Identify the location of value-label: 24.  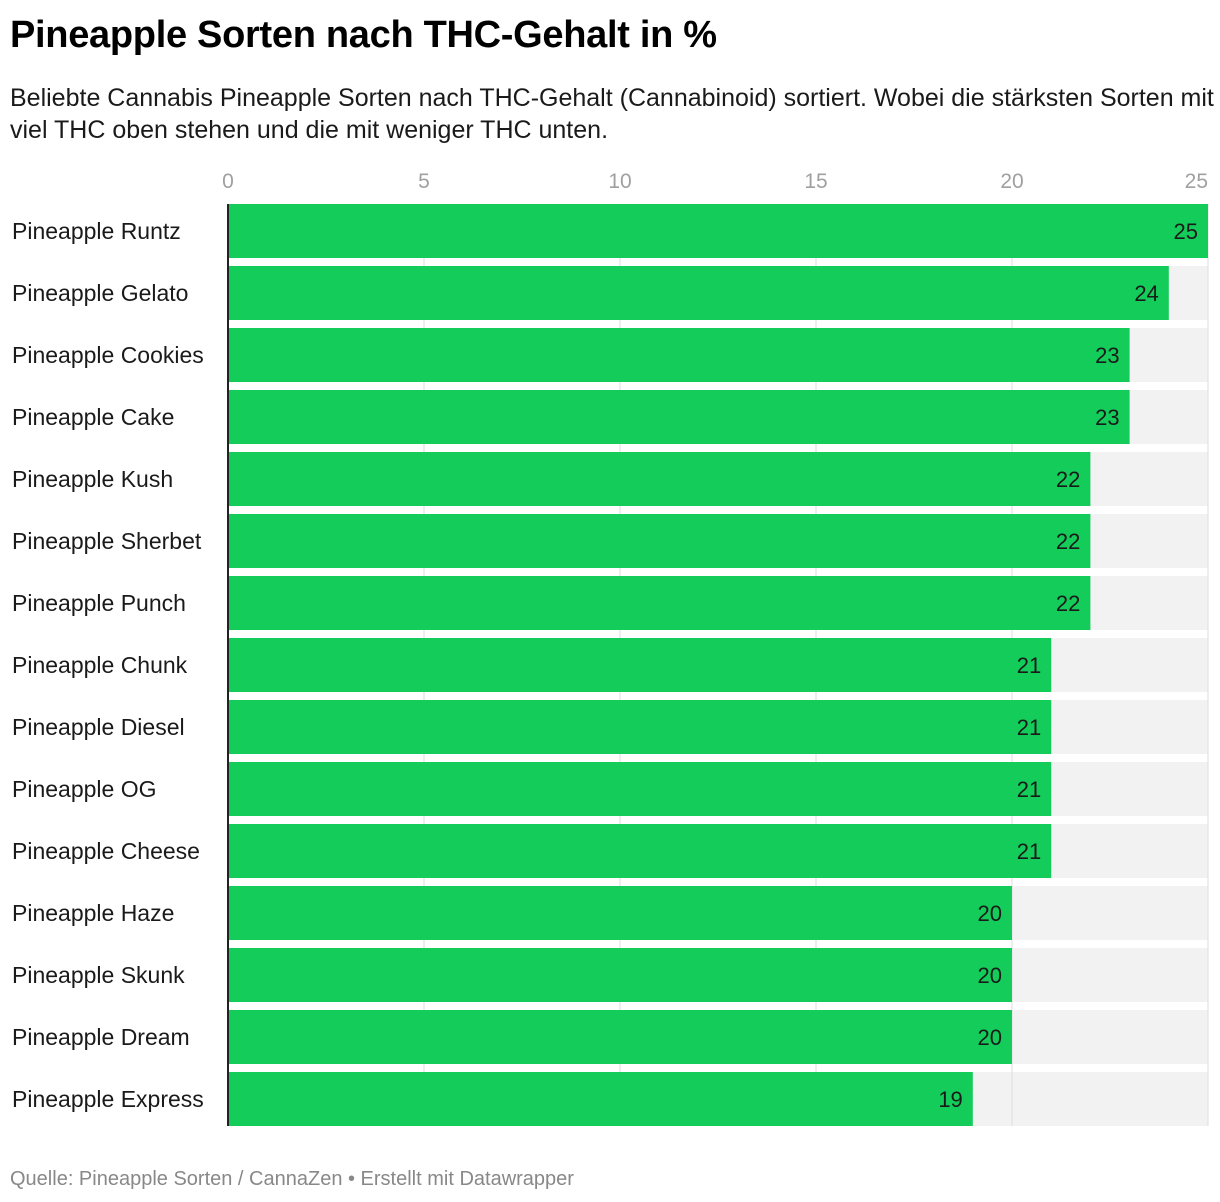
(1146, 293).